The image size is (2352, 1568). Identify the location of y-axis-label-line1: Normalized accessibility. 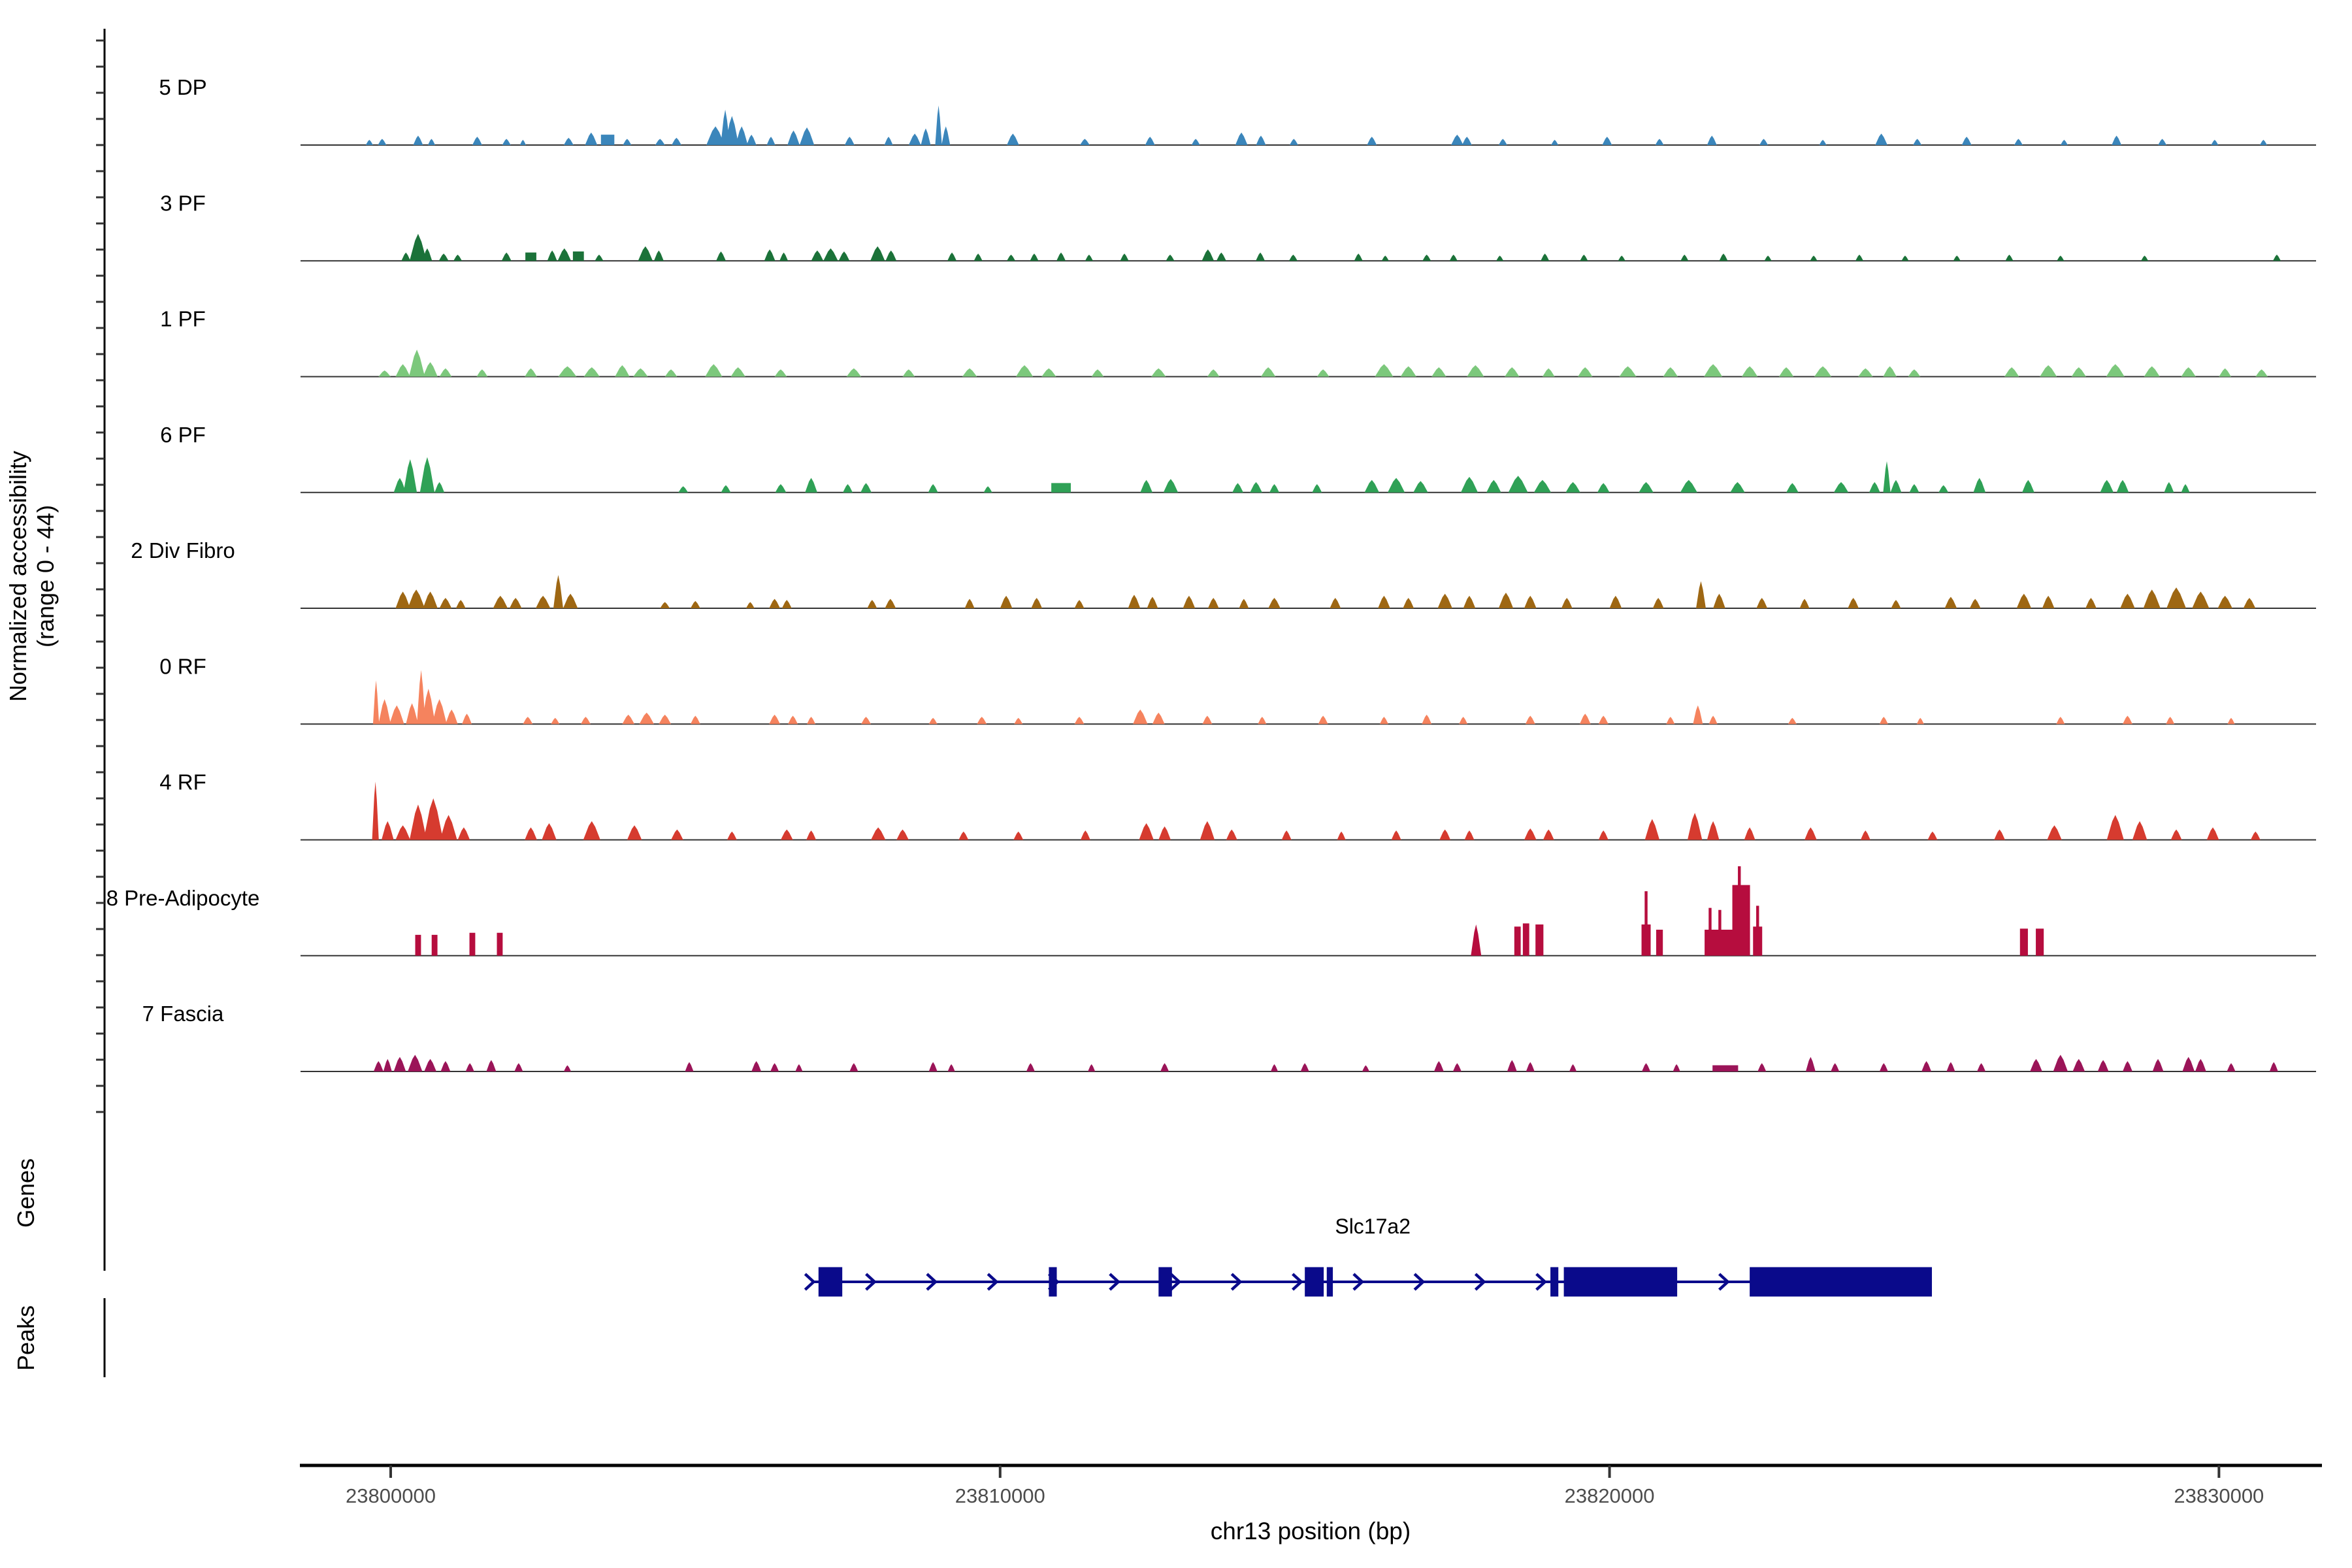
(18, 576).